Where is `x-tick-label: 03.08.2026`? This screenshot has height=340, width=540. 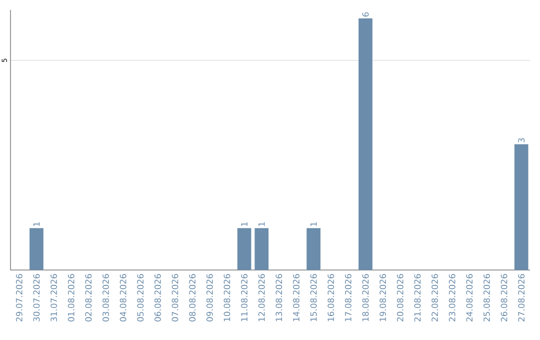 x-tick-label: 03.08.2026 is located at coordinates (105, 298).